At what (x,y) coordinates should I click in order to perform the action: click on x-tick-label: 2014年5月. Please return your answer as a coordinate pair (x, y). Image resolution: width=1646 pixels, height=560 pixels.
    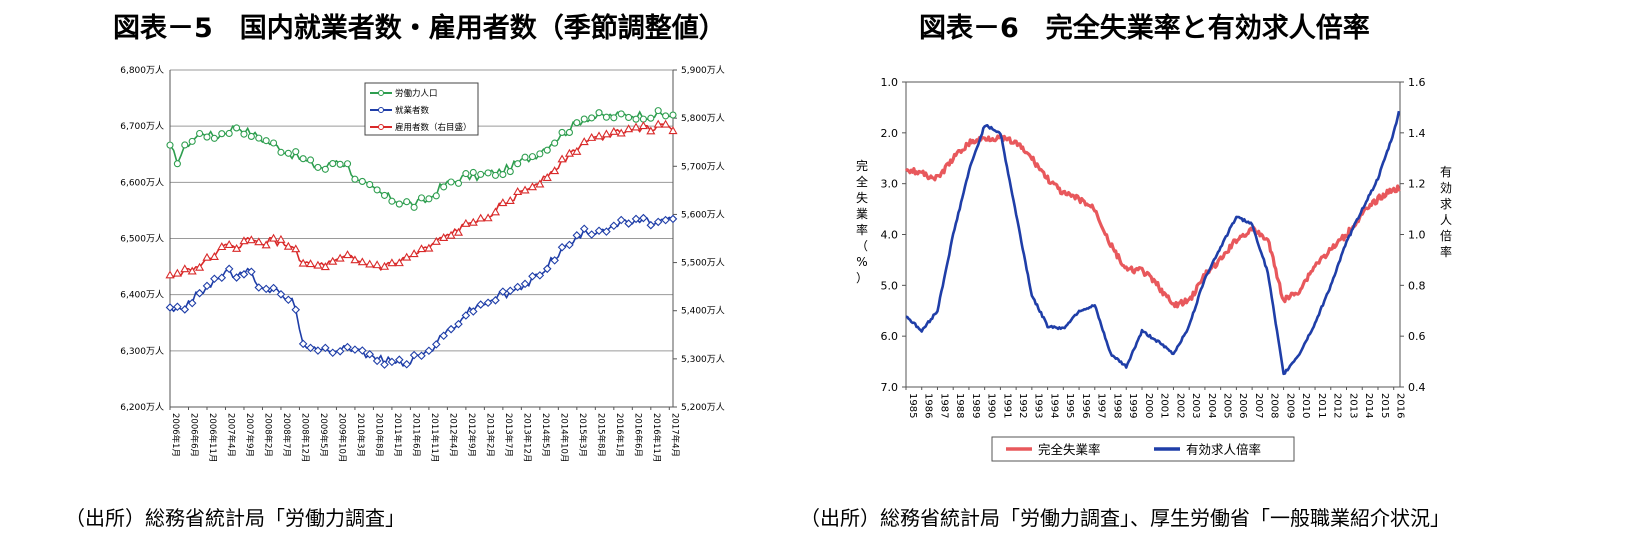
    Looking at the image, I should click on (545, 435).